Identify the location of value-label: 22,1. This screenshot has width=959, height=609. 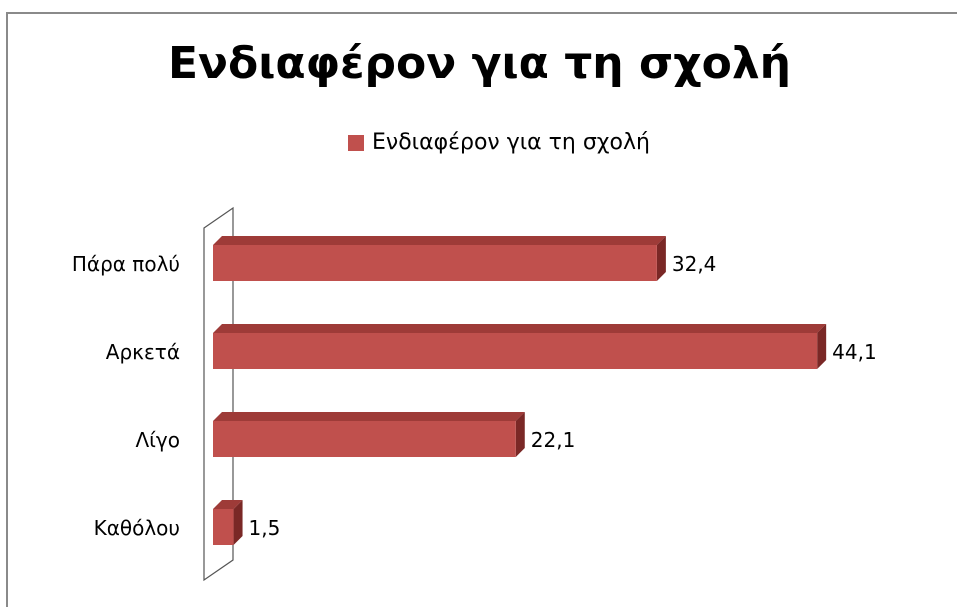
(553, 440).